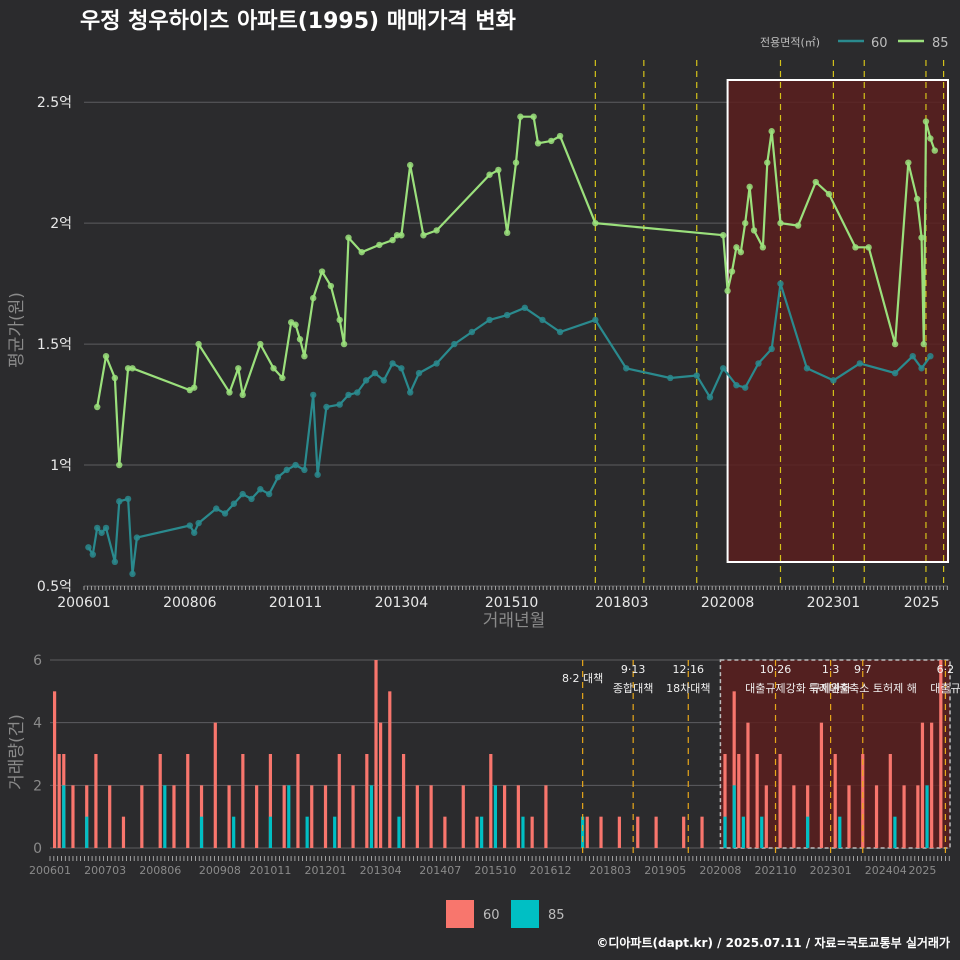 Image resolution: width=960 pixels, height=960 pixels. Describe the element at coordinates (621, 603) in the screenshot. I see `price-x-tick-label: 201803` at that location.